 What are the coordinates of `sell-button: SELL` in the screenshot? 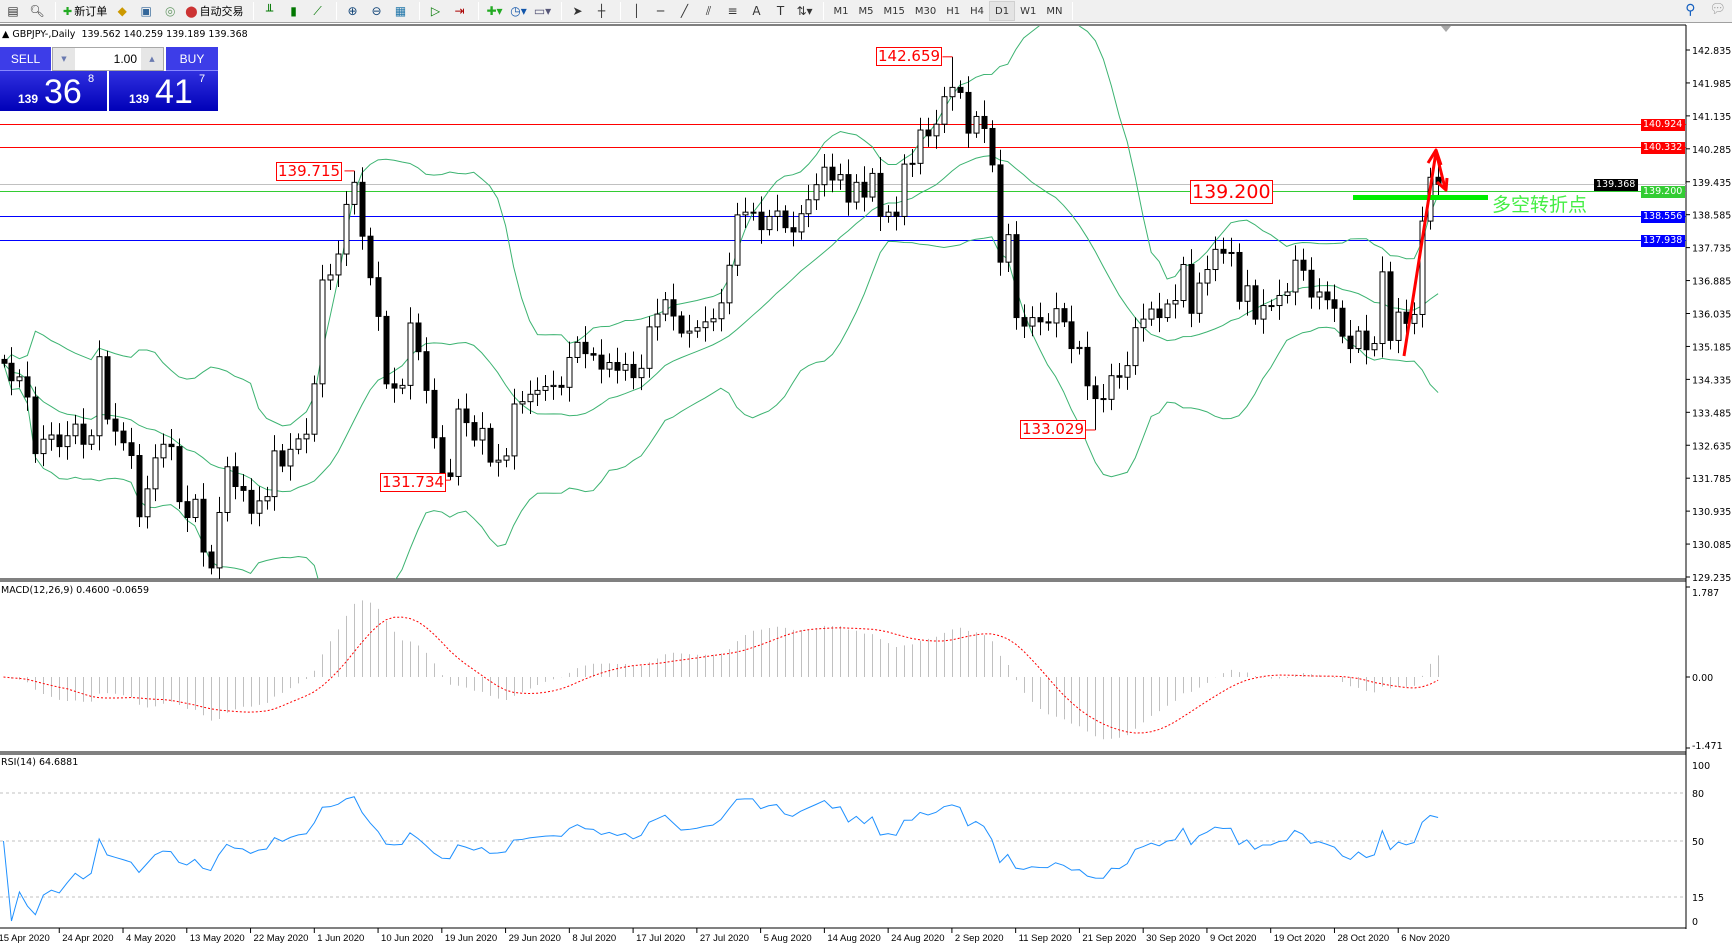 It's located at (25, 59).